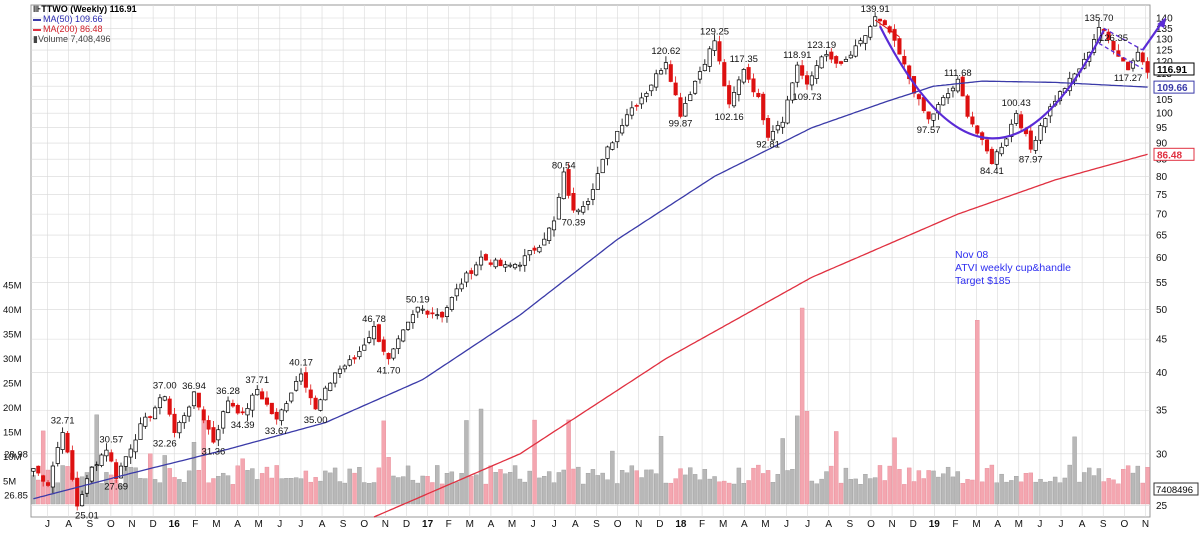 This screenshot has width=1200, height=535. Describe the element at coordinates (913, 524) in the screenshot. I see `x-tick-label: D` at that location.